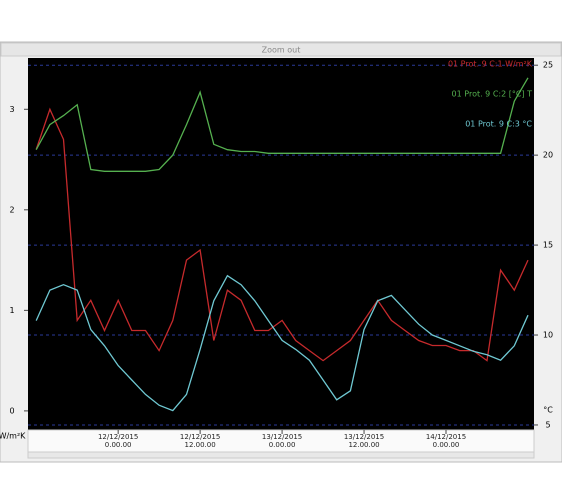 The width and height of the screenshot is (562, 500). What do you see at coordinates (13, 436) in the screenshot?
I see `y-axis-unit: W/m²K` at bounding box center [13, 436].